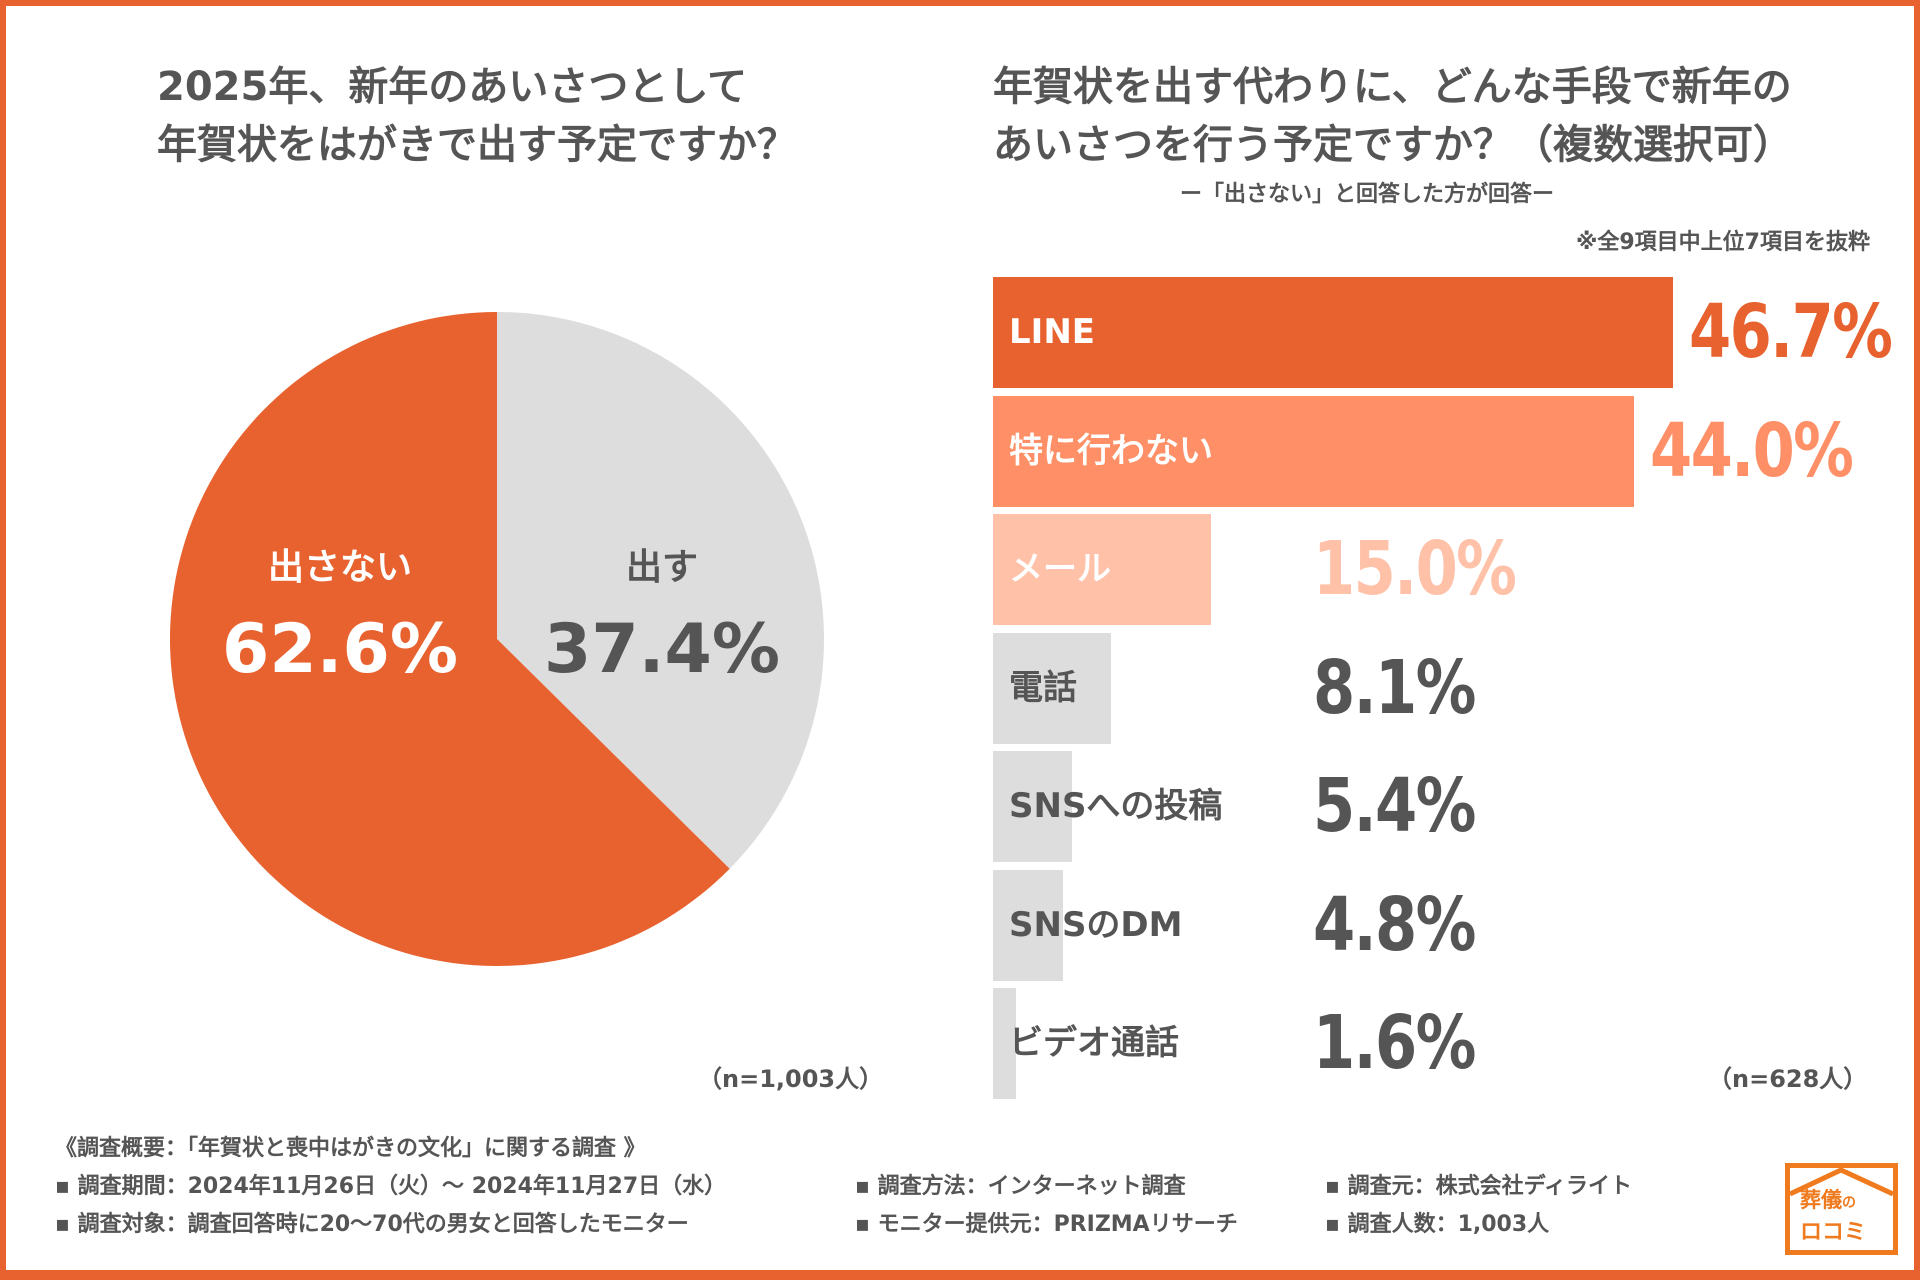  What do you see at coordinates (1393, 145) in the screenshot?
I see `bar-title-line2: あいさつを行う予定ですか？（複数選択可）` at bounding box center [1393, 145].